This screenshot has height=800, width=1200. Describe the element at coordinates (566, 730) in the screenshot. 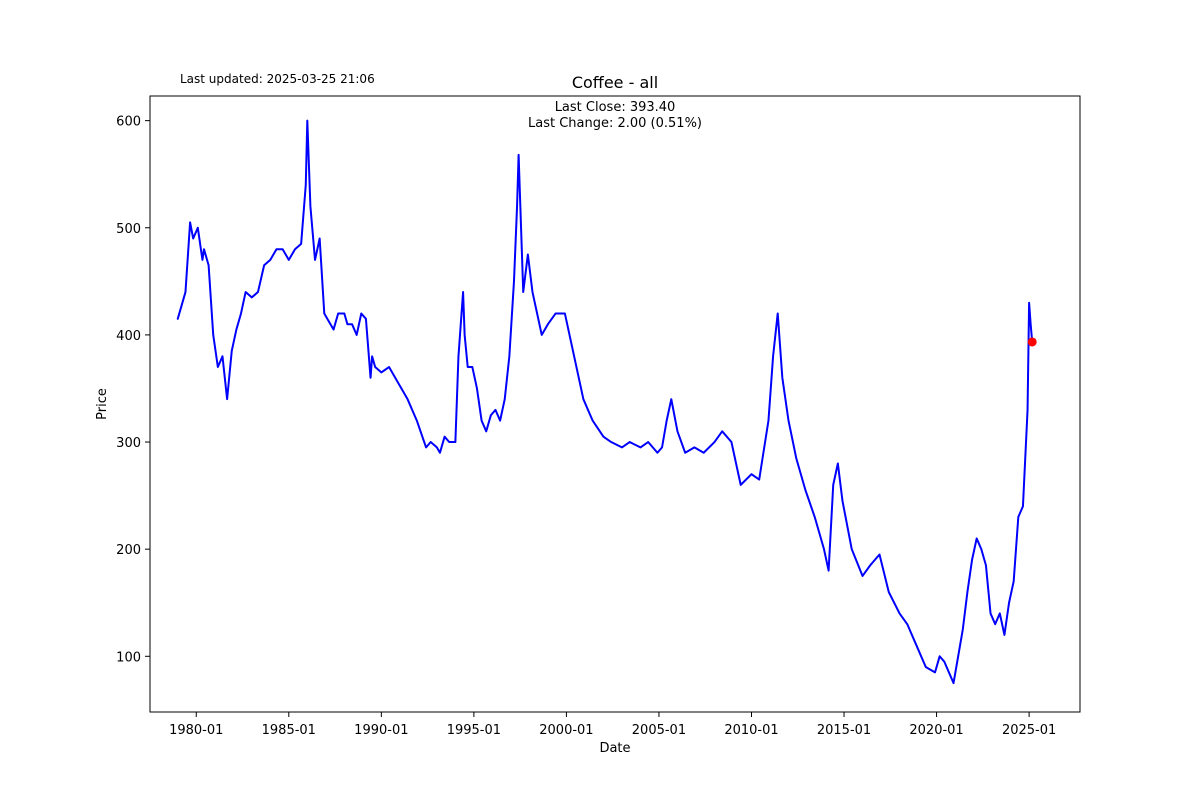

I see `x-tick-label: 2000-01` at that location.